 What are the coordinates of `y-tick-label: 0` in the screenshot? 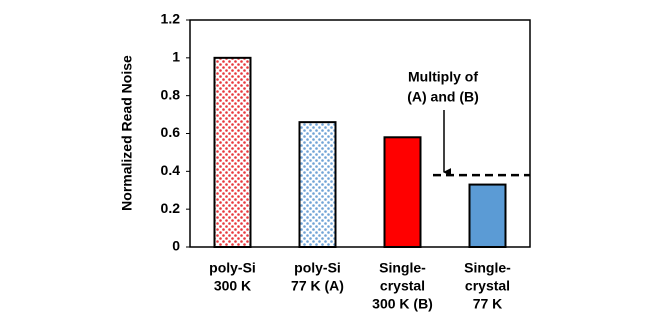 It's located at (176, 246).